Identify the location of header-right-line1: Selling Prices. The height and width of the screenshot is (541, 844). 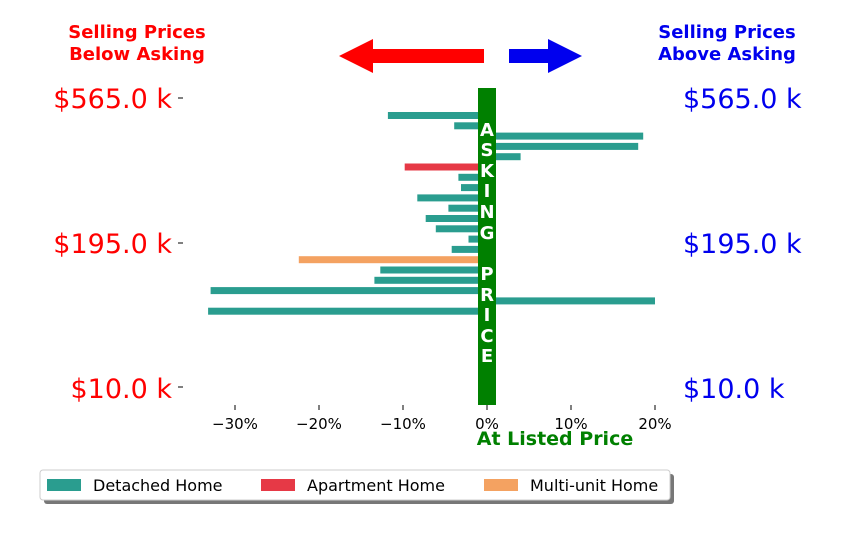
(726, 32).